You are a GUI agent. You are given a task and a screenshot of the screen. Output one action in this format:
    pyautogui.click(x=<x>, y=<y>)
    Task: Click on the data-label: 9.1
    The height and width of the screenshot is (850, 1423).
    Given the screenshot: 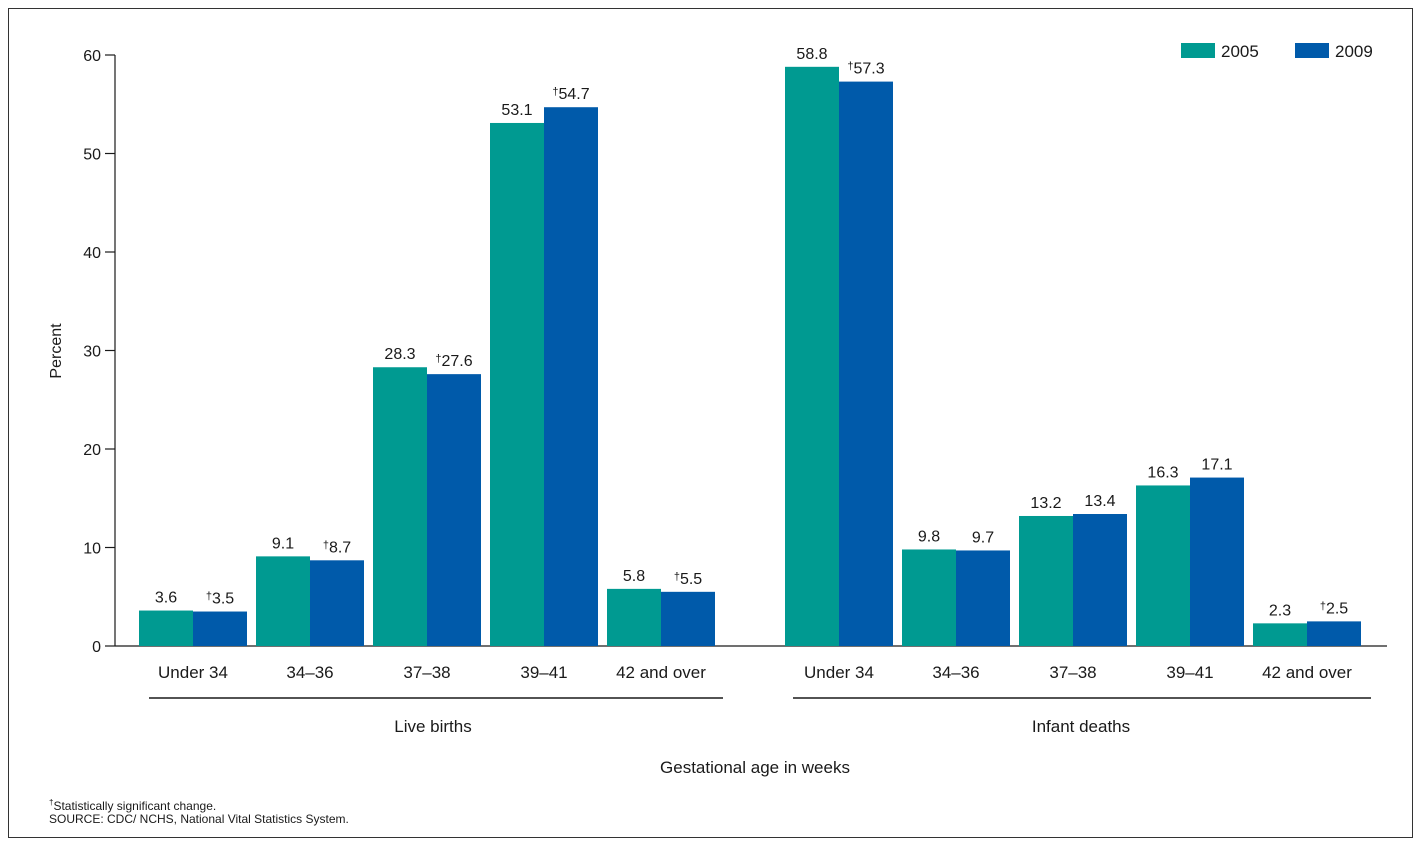 What is the action you would take?
    pyautogui.click(x=283, y=543)
    